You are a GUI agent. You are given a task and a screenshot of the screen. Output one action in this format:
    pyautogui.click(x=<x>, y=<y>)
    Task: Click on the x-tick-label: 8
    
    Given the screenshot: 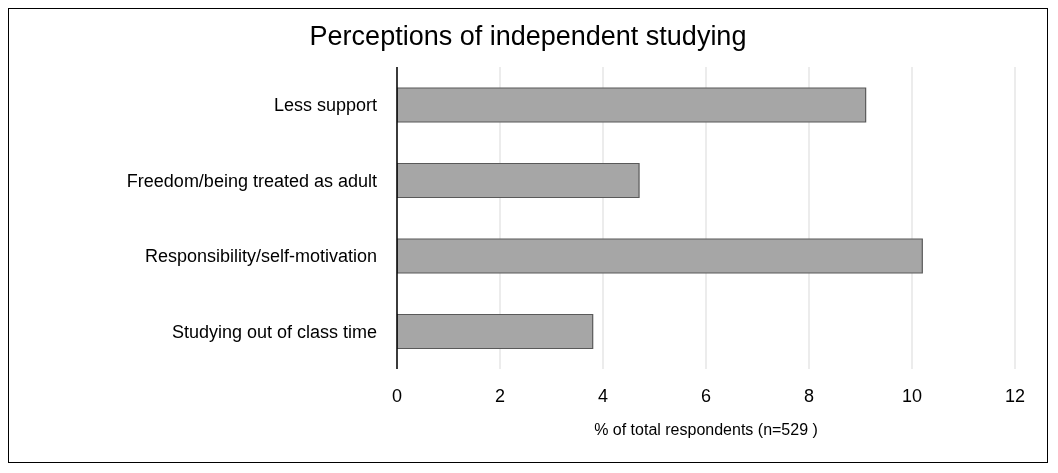 What is the action you would take?
    pyautogui.click(x=809, y=395)
    